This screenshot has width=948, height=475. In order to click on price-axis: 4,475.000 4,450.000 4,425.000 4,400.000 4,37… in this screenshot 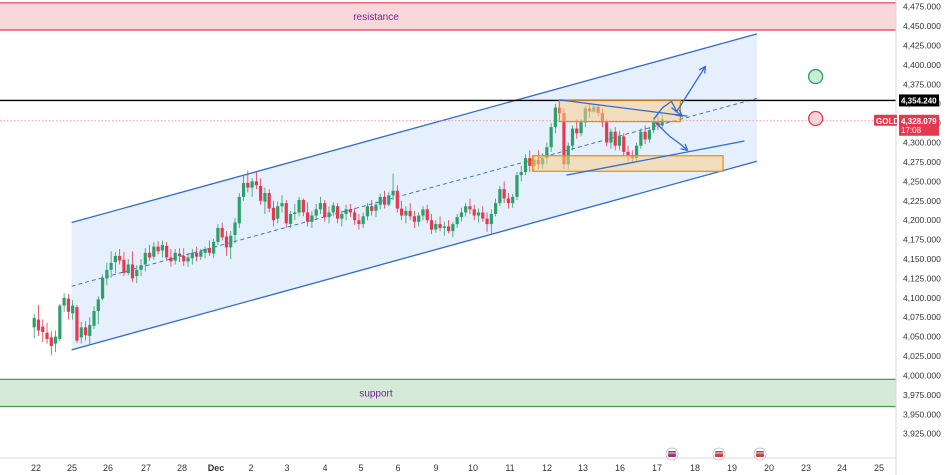, I will do `click(918, 237)`.